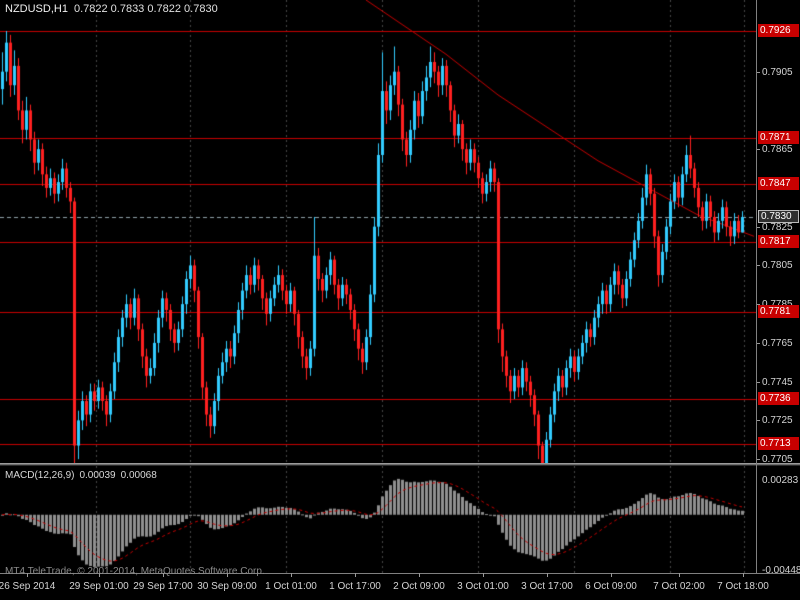  What do you see at coordinates (777, 304) in the screenshot?
I see `price-axis-label: 0.7785` at bounding box center [777, 304].